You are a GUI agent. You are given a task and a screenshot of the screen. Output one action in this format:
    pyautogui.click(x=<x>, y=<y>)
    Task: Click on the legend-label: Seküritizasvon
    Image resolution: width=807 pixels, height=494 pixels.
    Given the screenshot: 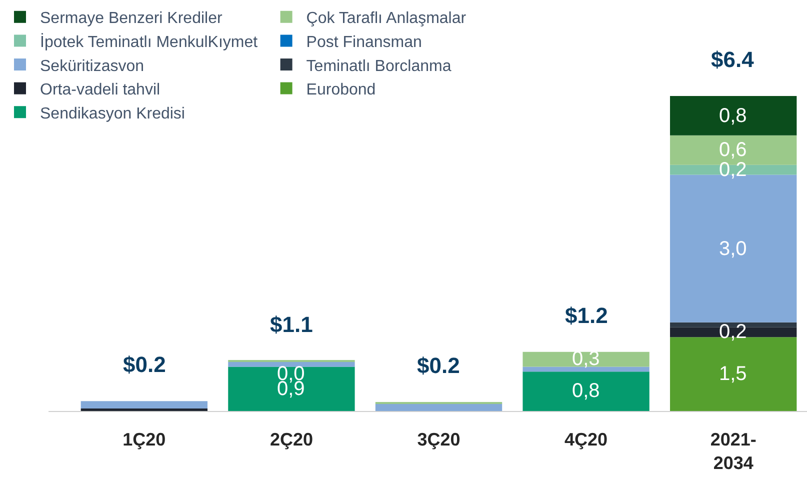 What is the action you would take?
    pyautogui.click(x=92, y=66)
    